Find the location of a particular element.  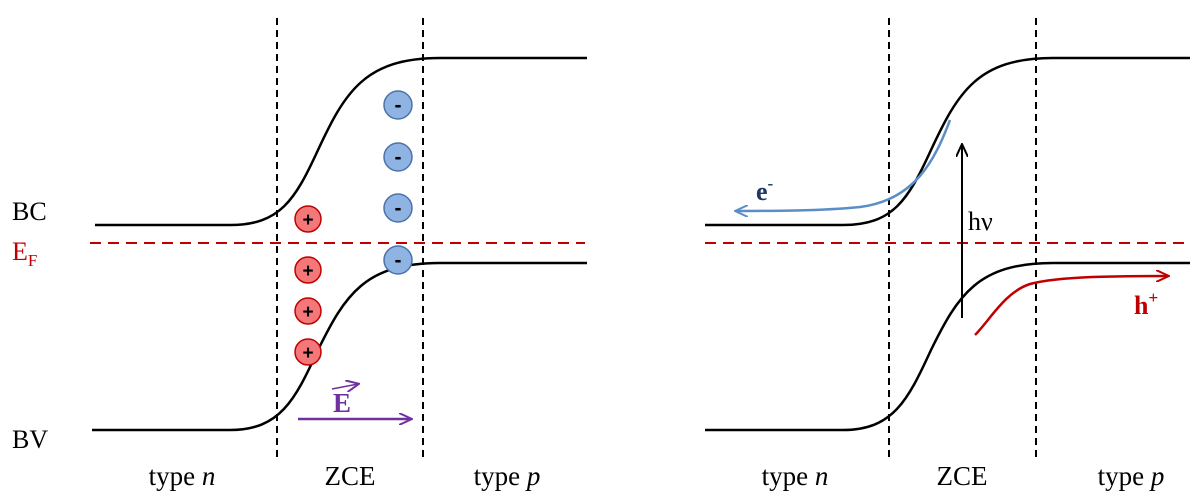

hv-label: hν is located at coordinates (980, 221).